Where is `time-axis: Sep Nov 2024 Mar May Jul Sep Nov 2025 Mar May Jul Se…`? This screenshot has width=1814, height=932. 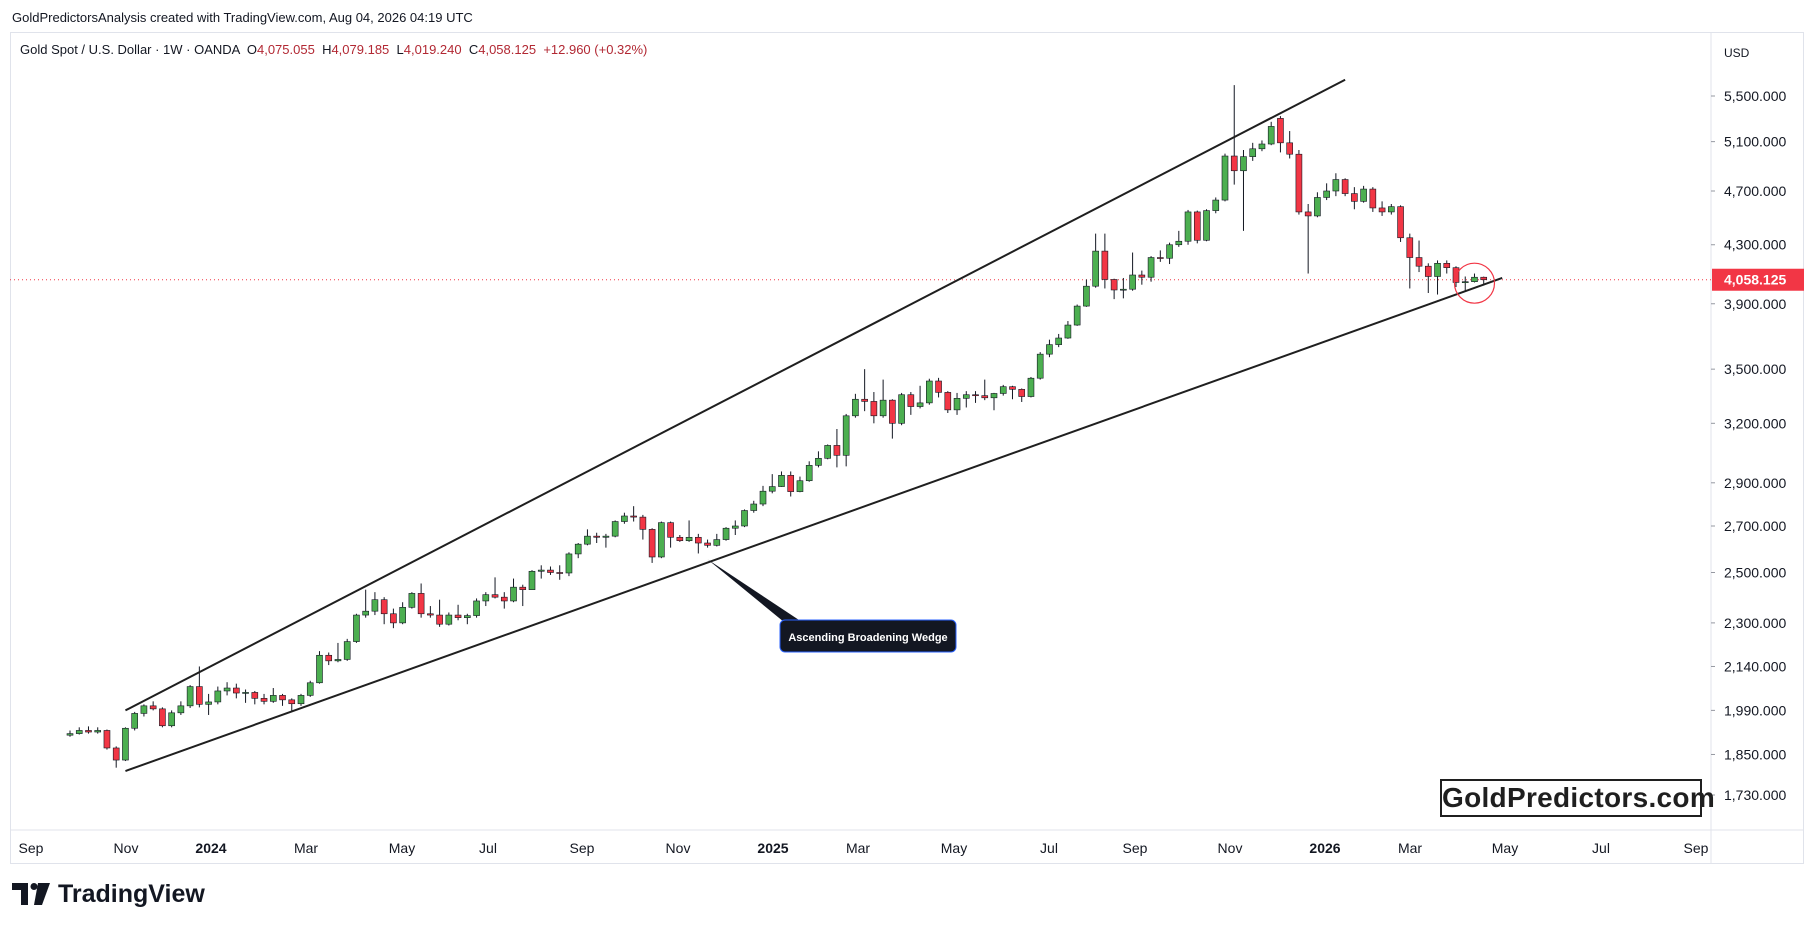
time-axis: Sep Nov 2024 Mar May Jul Sep Nov 2025 Mar May Jul Se… is located at coordinates (864, 848).